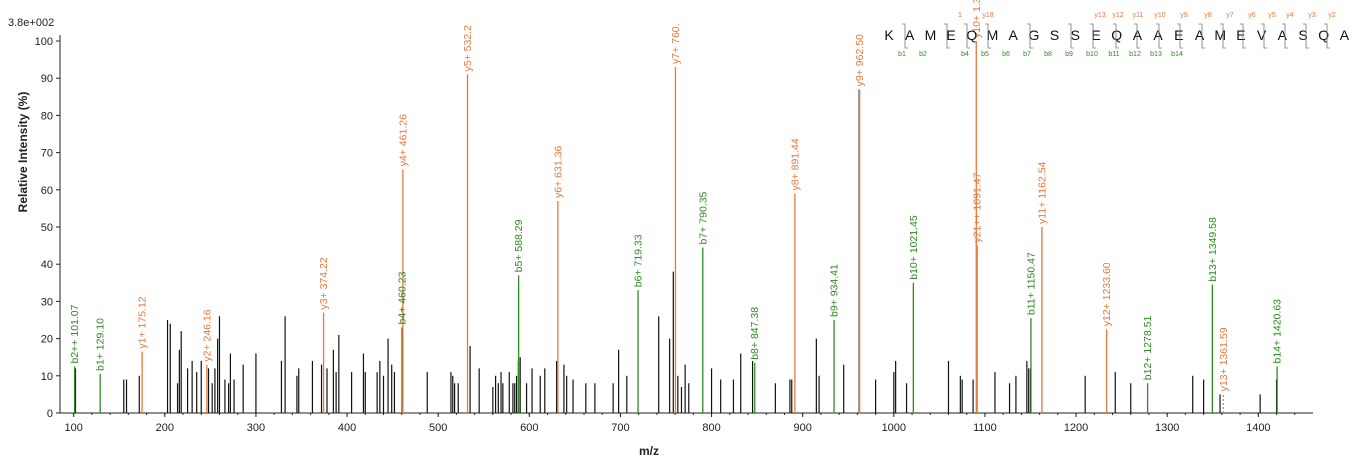 Image resolution: width=1362 pixels, height=473 pixels. Describe the element at coordinates (965, 54) in the screenshot. I see `b-ion-index: b4` at that location.